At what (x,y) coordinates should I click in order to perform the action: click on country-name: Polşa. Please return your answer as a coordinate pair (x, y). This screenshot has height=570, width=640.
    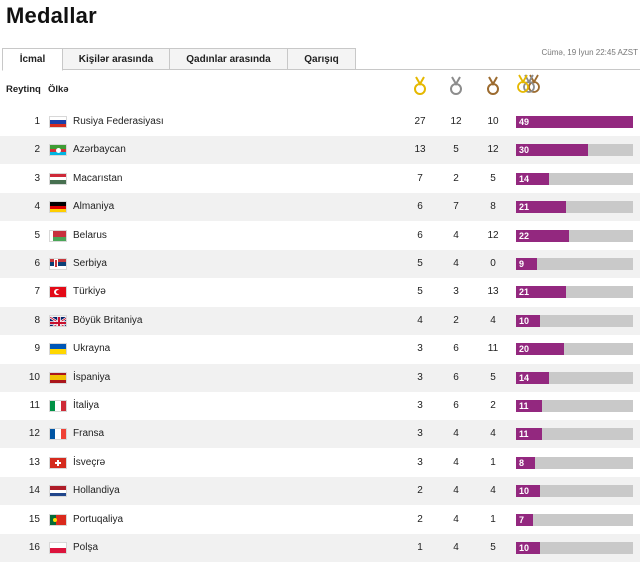
    Looking at the image, I should click on (86, 547).